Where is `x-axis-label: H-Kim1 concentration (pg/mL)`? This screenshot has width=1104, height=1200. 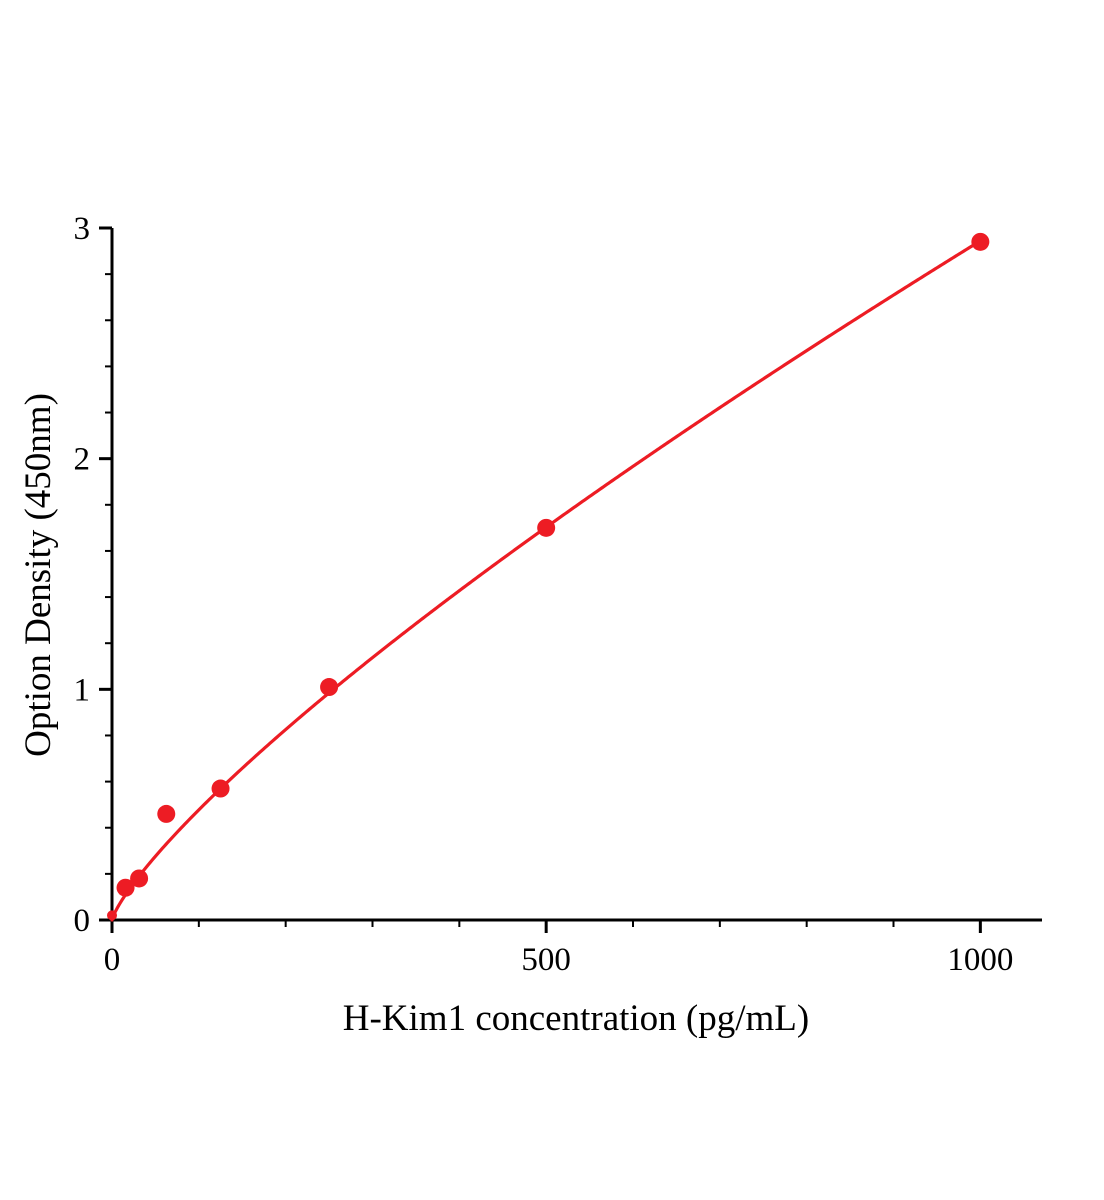
x-axis-label: H-Kim1 concentration (pg/mL) is located at coordinates (576, 1018).